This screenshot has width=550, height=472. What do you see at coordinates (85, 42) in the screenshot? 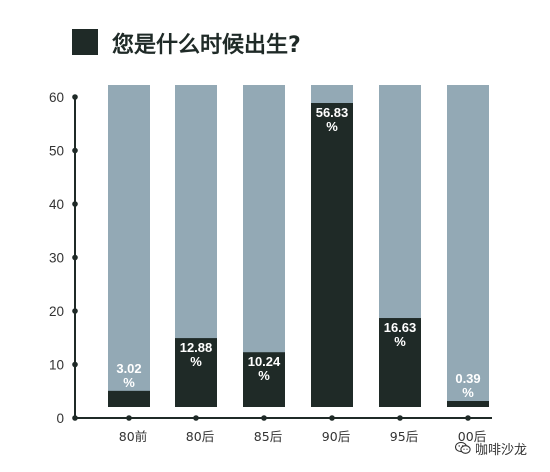
I see `title-marker` at bounding box center [85, 42].